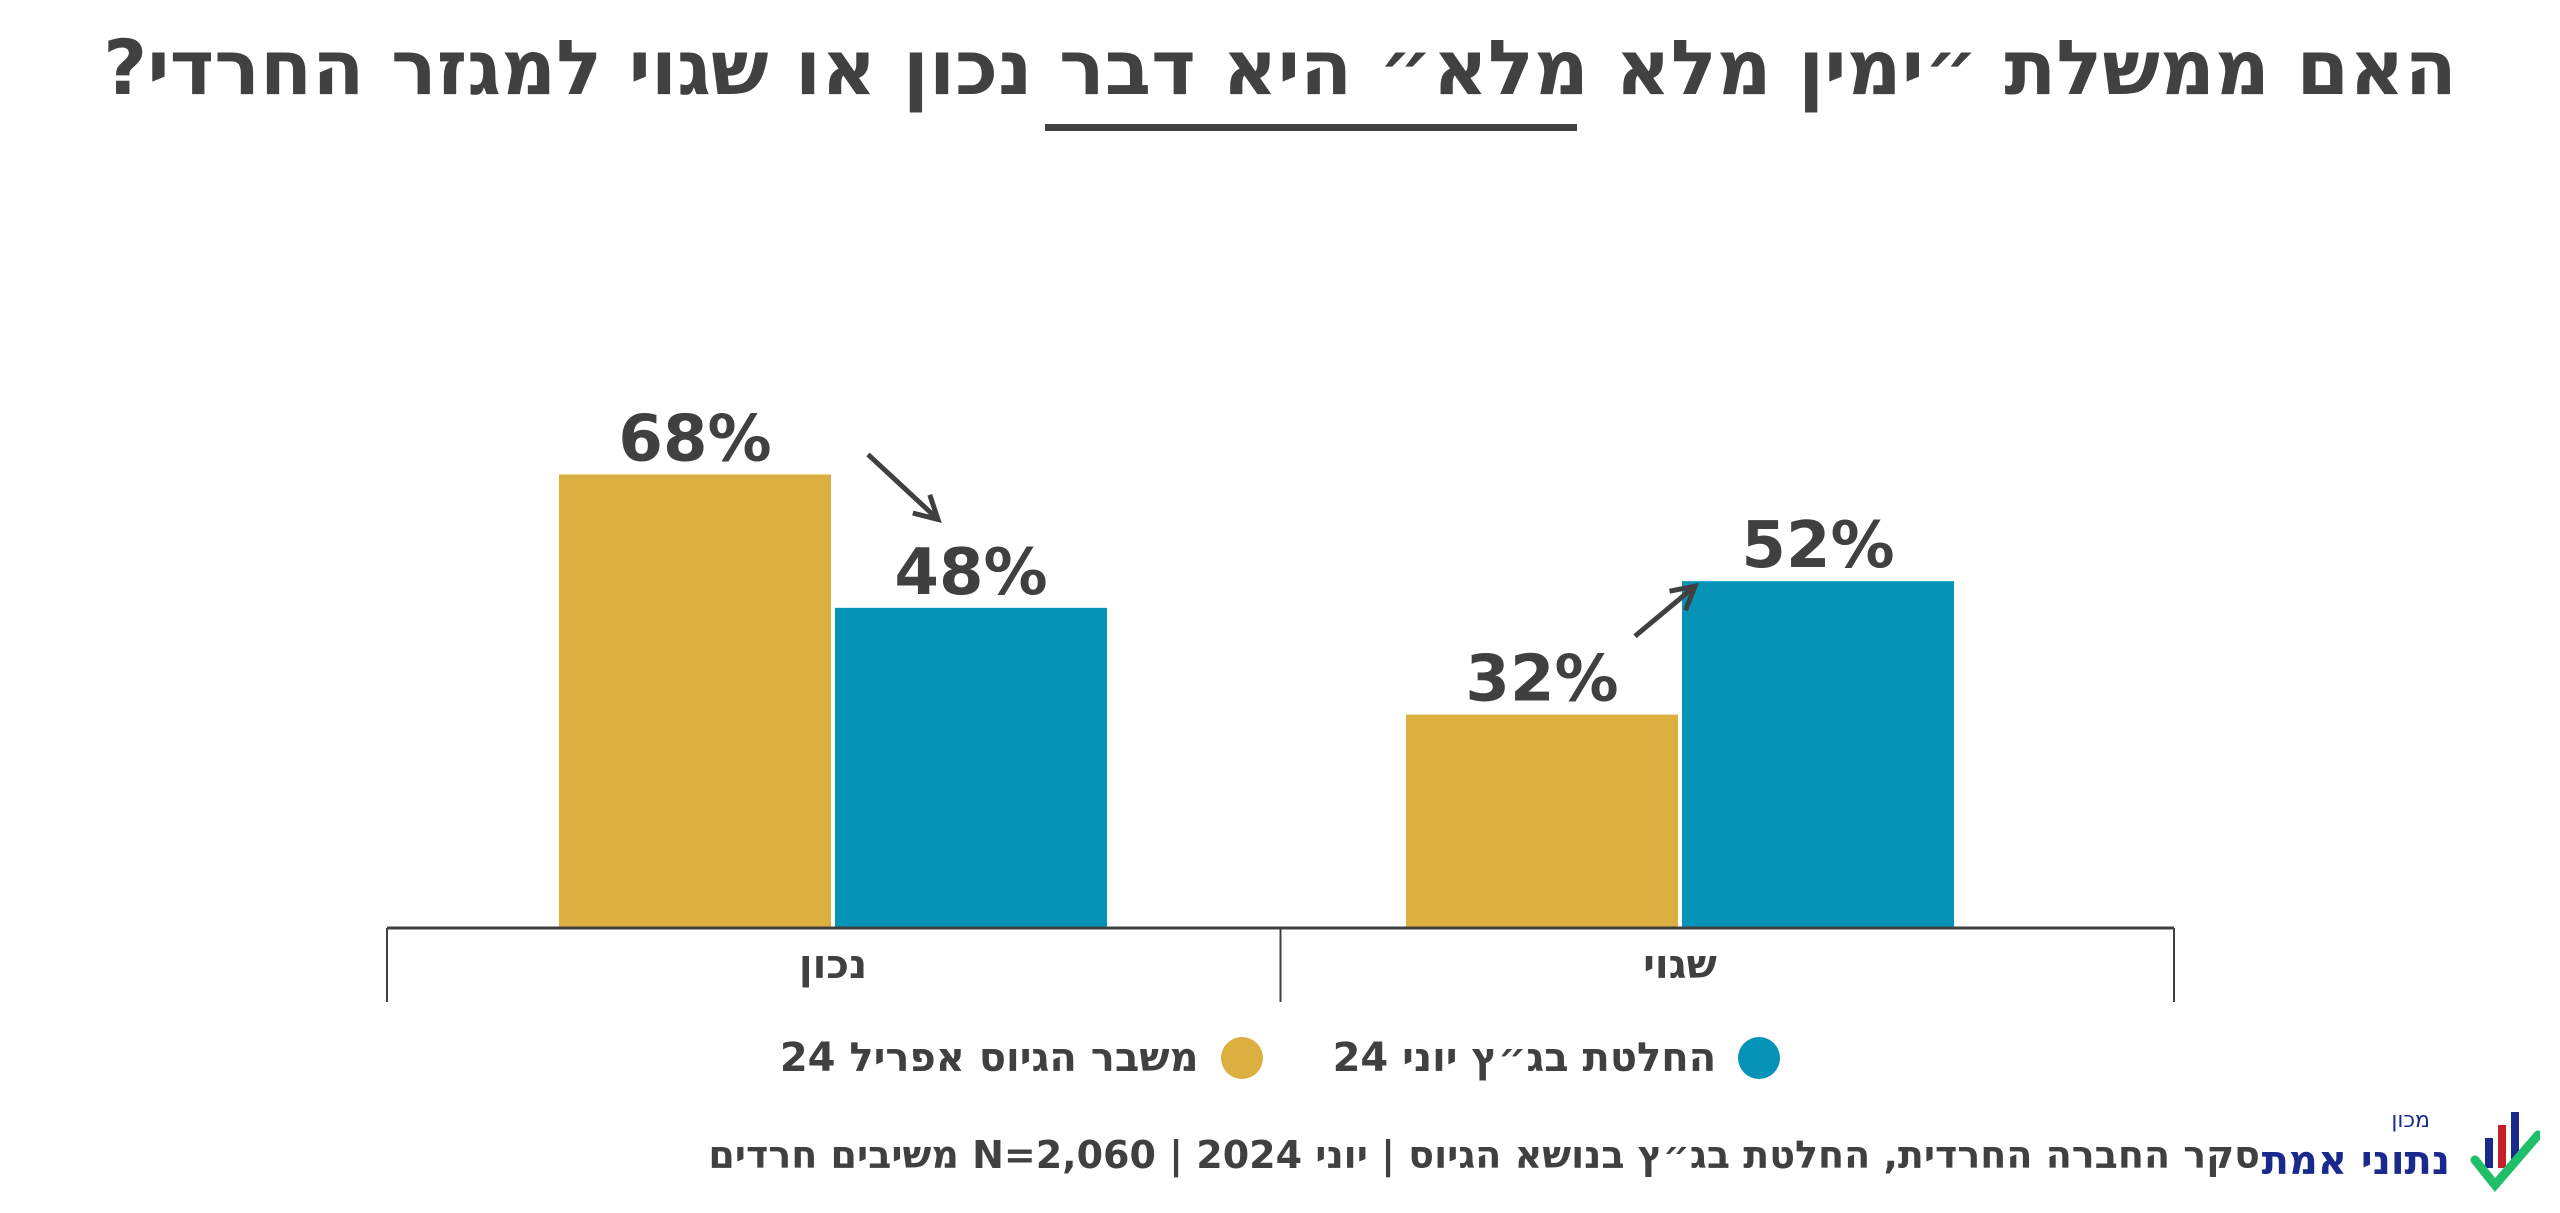 Image resolution: width=2560 pixels, height=1213 pixels. I want to click on logo-icon, so click(2505, 1152).